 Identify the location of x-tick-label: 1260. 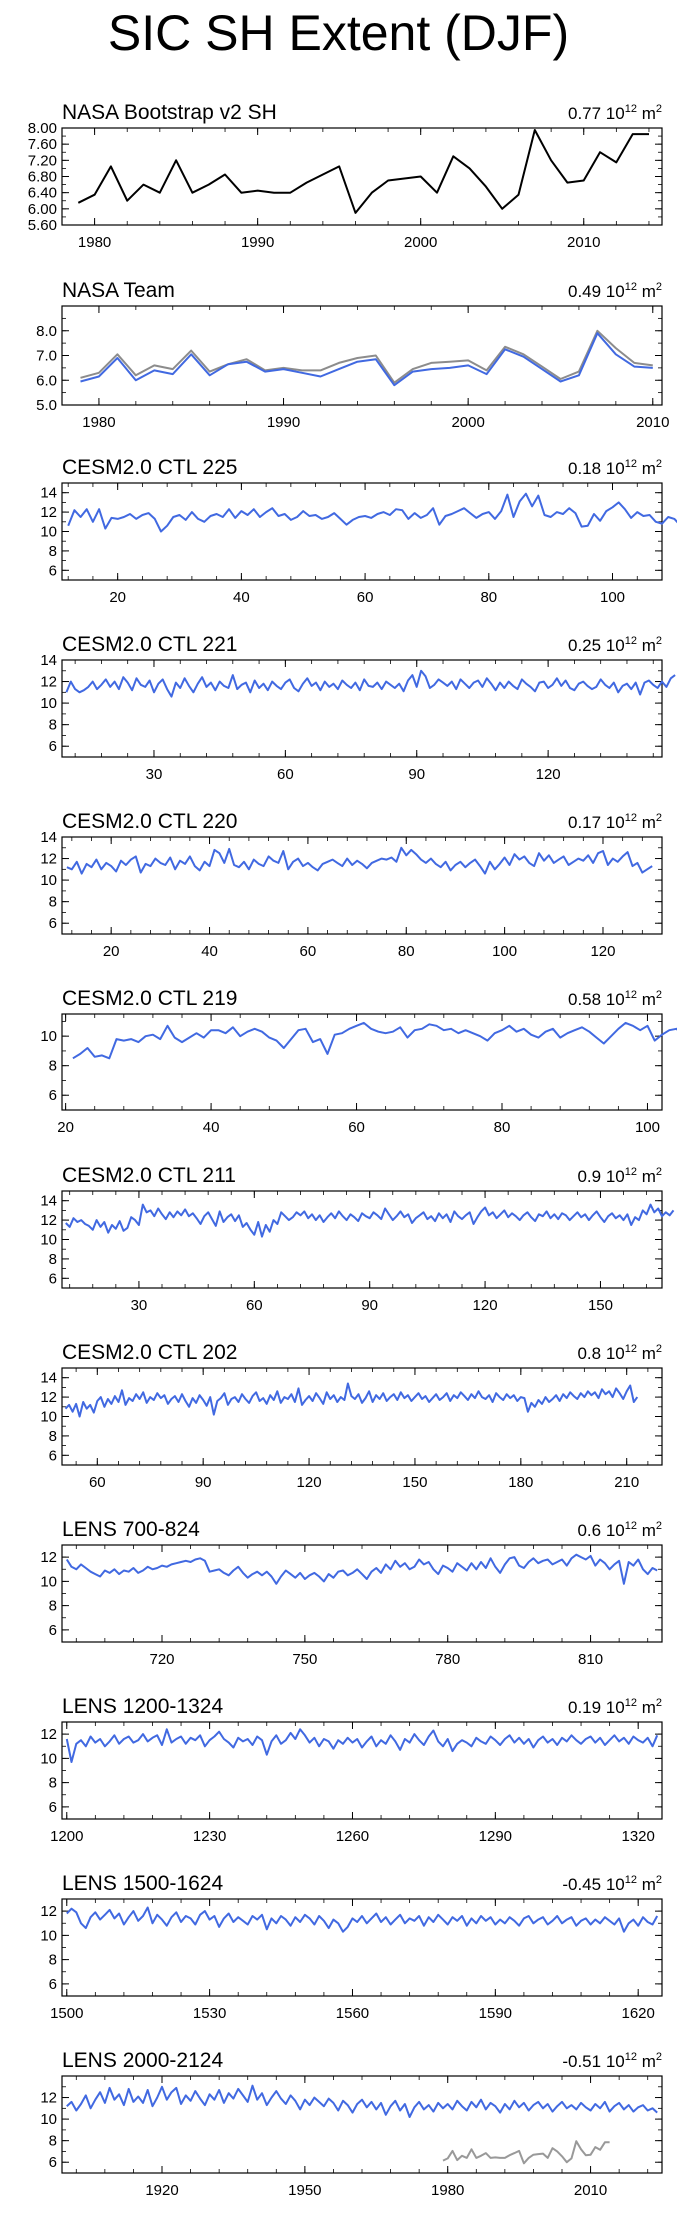
(352, 1836).